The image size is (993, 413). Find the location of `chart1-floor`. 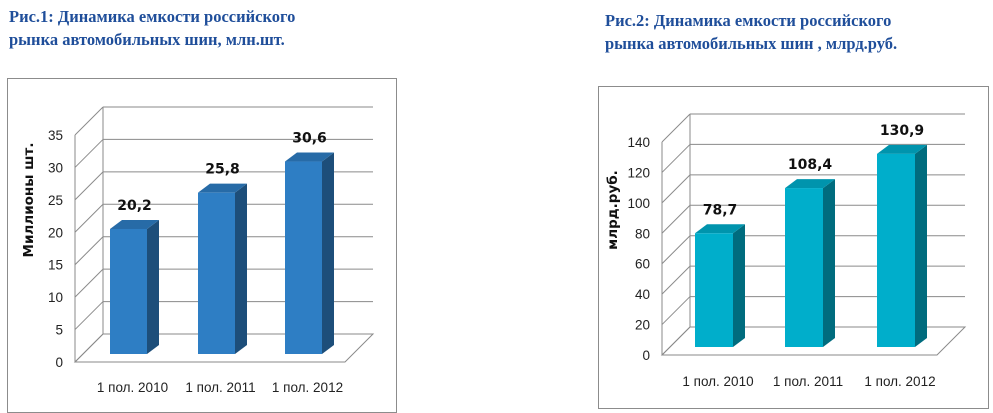

chart1-floor is located at coordinates (224, 348).